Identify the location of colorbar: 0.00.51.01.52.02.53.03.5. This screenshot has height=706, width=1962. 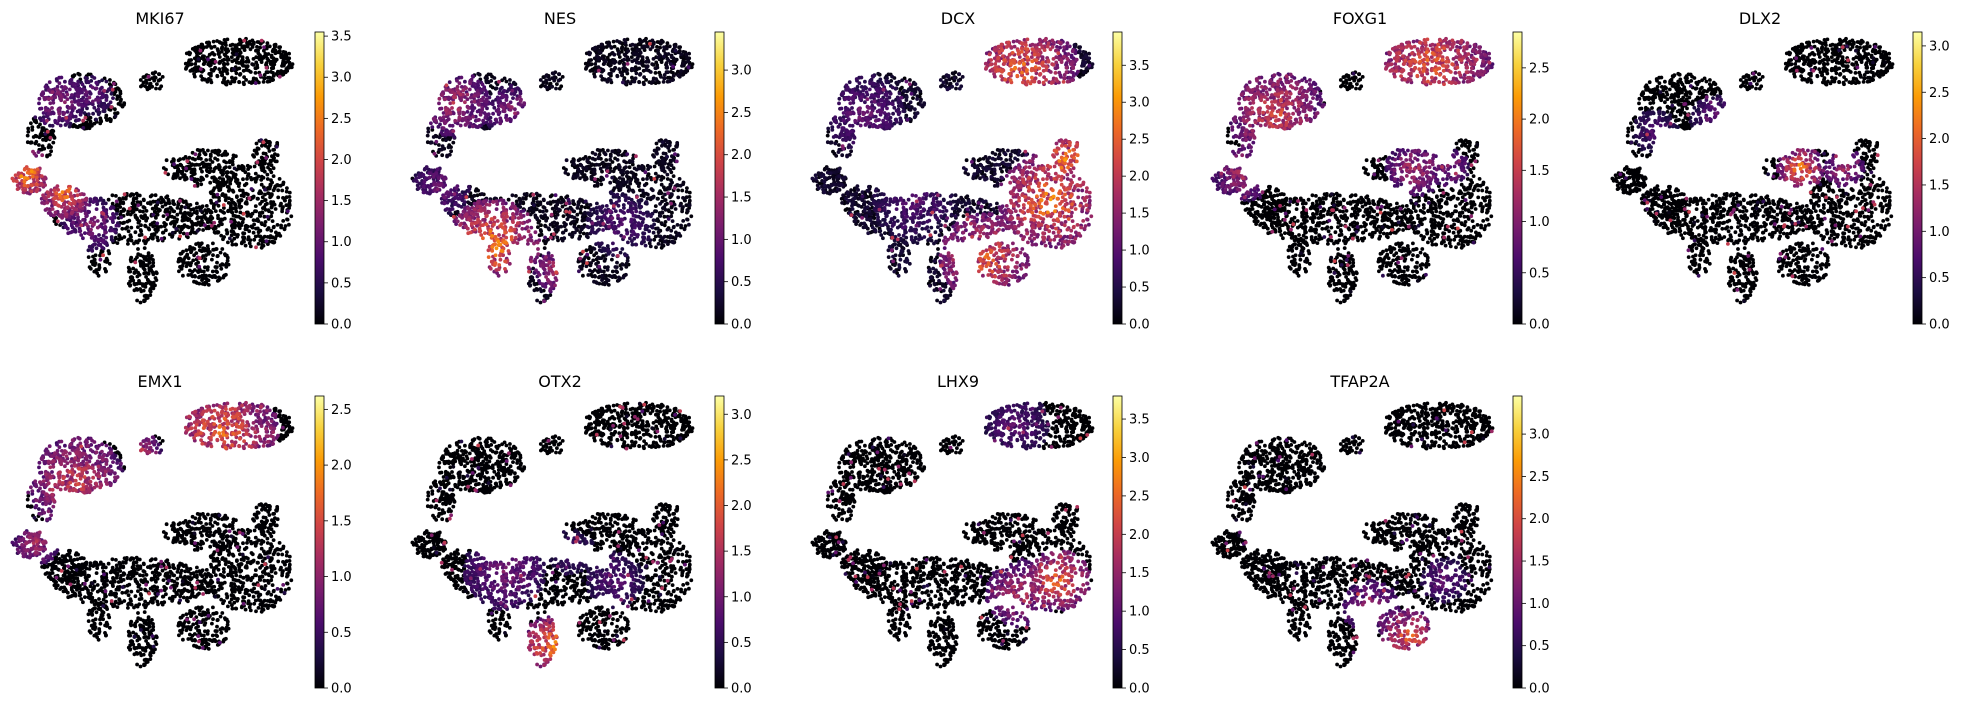
(333, 181).